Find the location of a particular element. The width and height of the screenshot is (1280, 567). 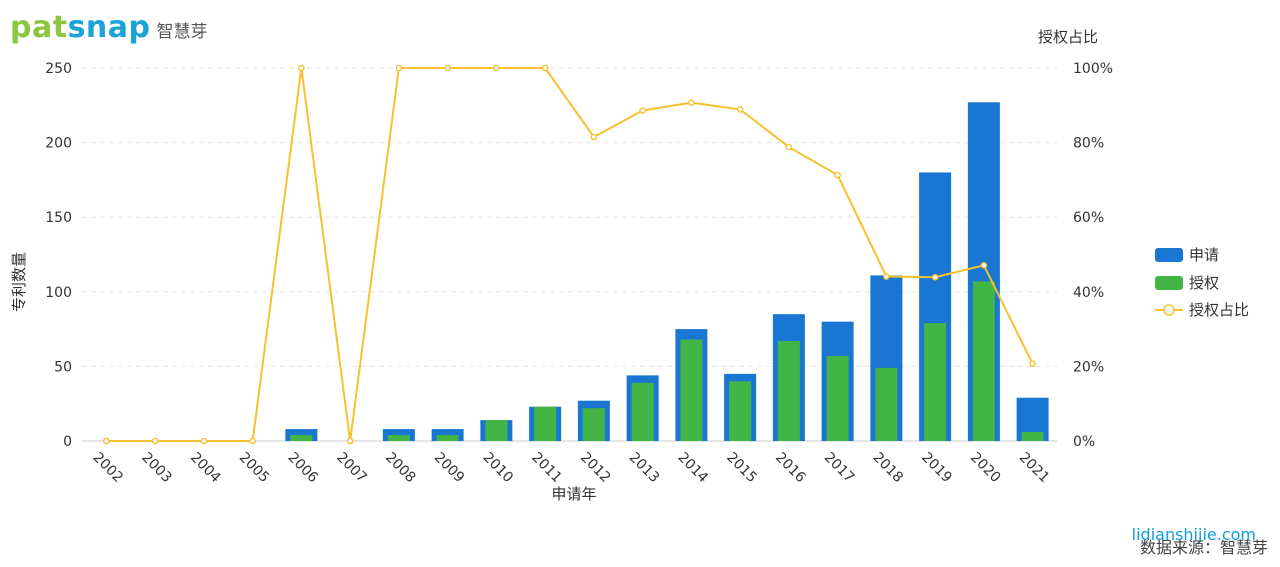

legend-swatch-grant is located at coordinates (1169, 283).